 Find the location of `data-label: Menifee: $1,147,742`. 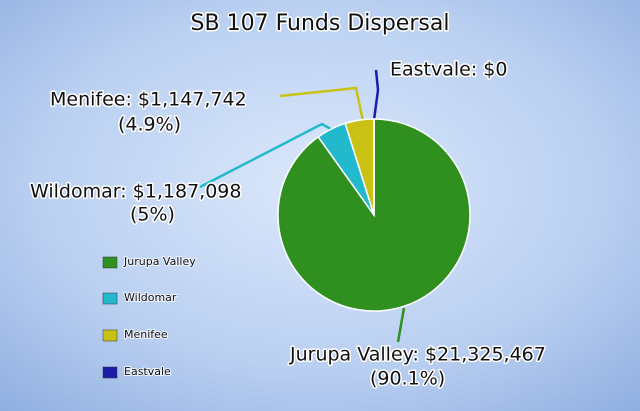

data-label: Menifee: $1,147,742 is located at coordinates (148, 100).